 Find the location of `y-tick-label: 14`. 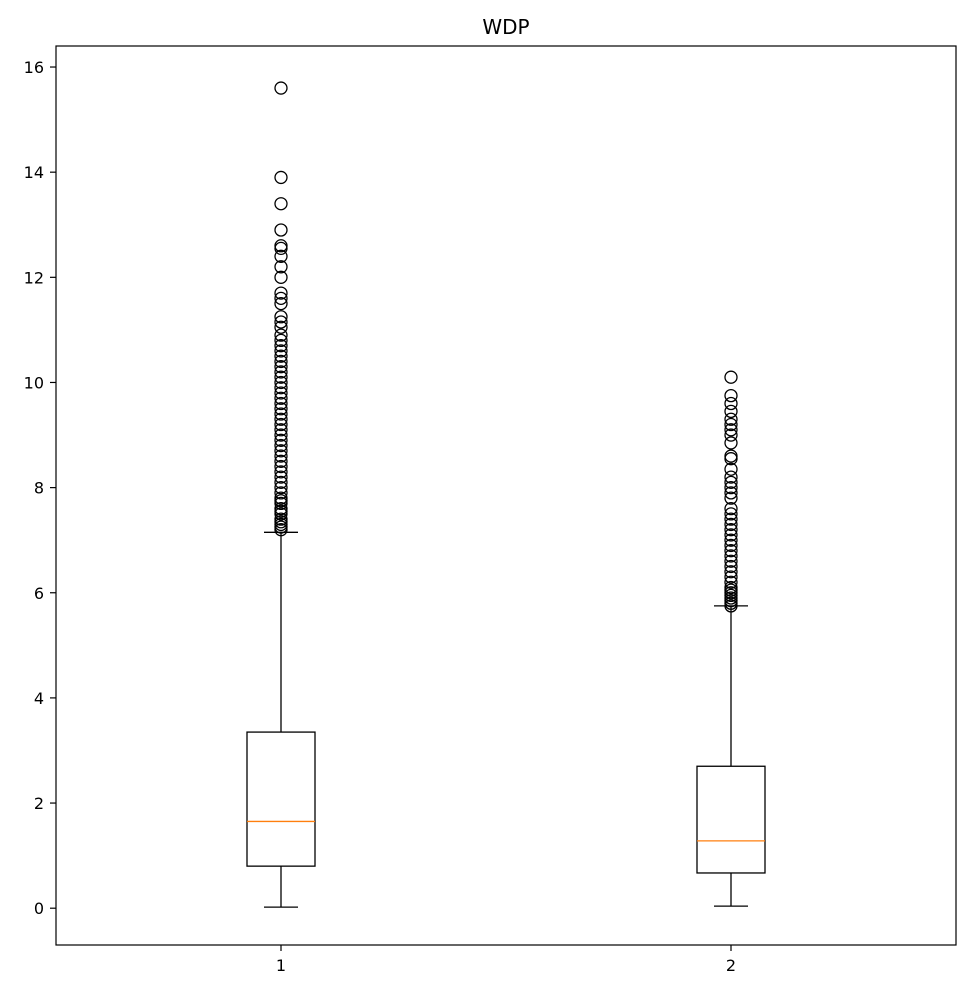

y-tick-label: 14 is located at coordinates (34, 172).